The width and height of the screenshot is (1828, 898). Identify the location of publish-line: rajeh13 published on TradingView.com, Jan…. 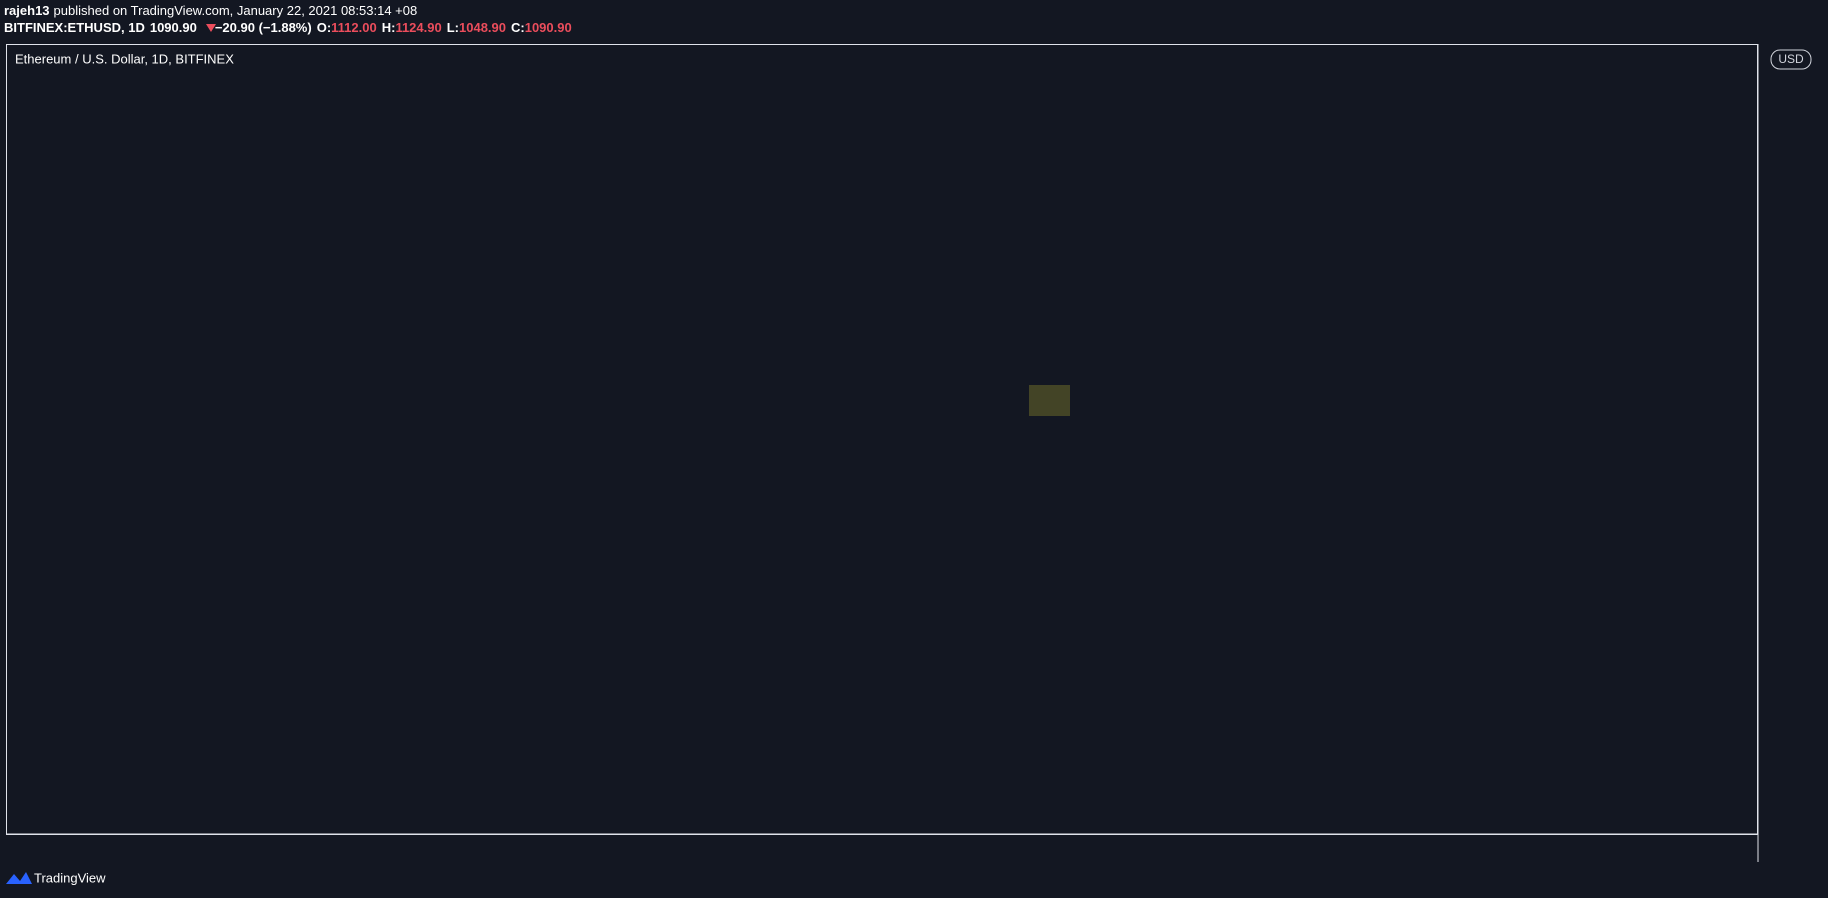
(210, 10).